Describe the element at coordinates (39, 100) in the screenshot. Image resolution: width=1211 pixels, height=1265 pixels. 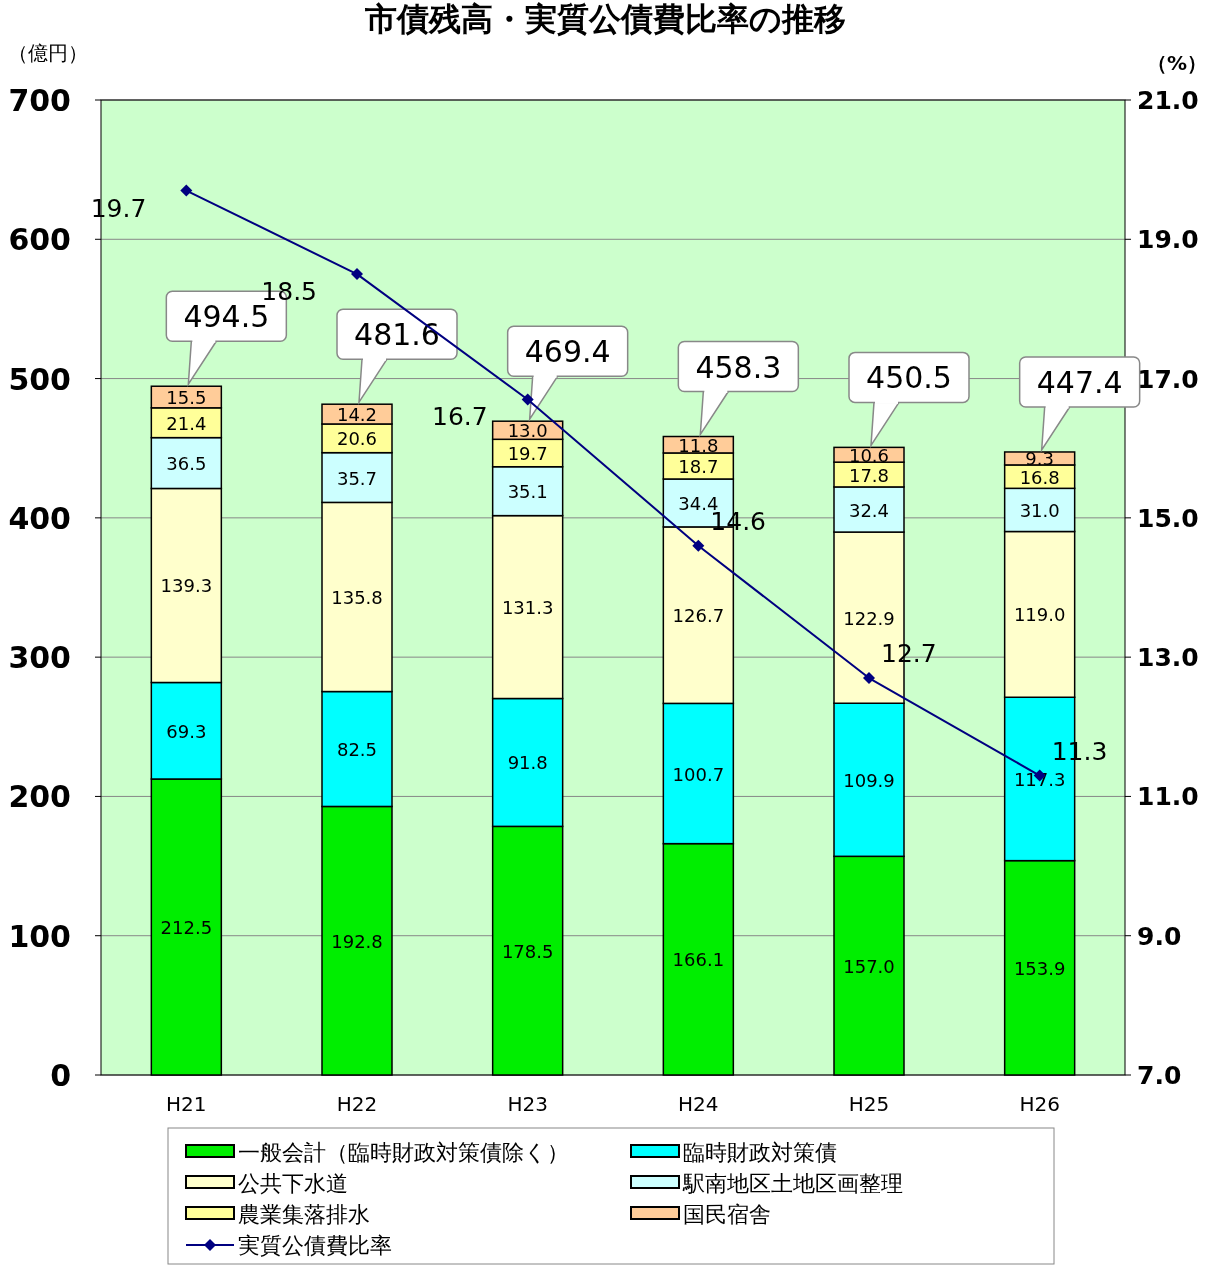
I see `y-tick-label: 700` at that location.